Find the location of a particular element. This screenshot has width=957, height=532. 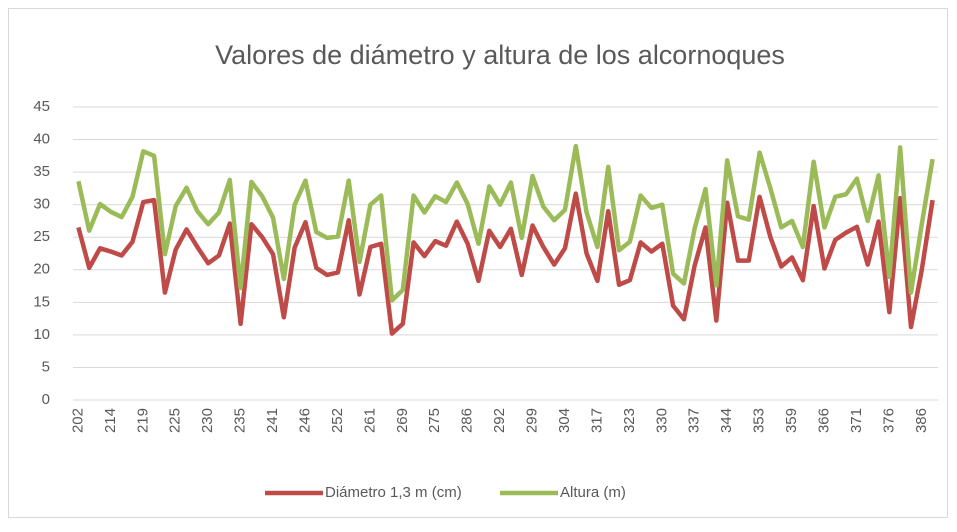

y-tick-label: 45 is located at coordinates (41, 106).